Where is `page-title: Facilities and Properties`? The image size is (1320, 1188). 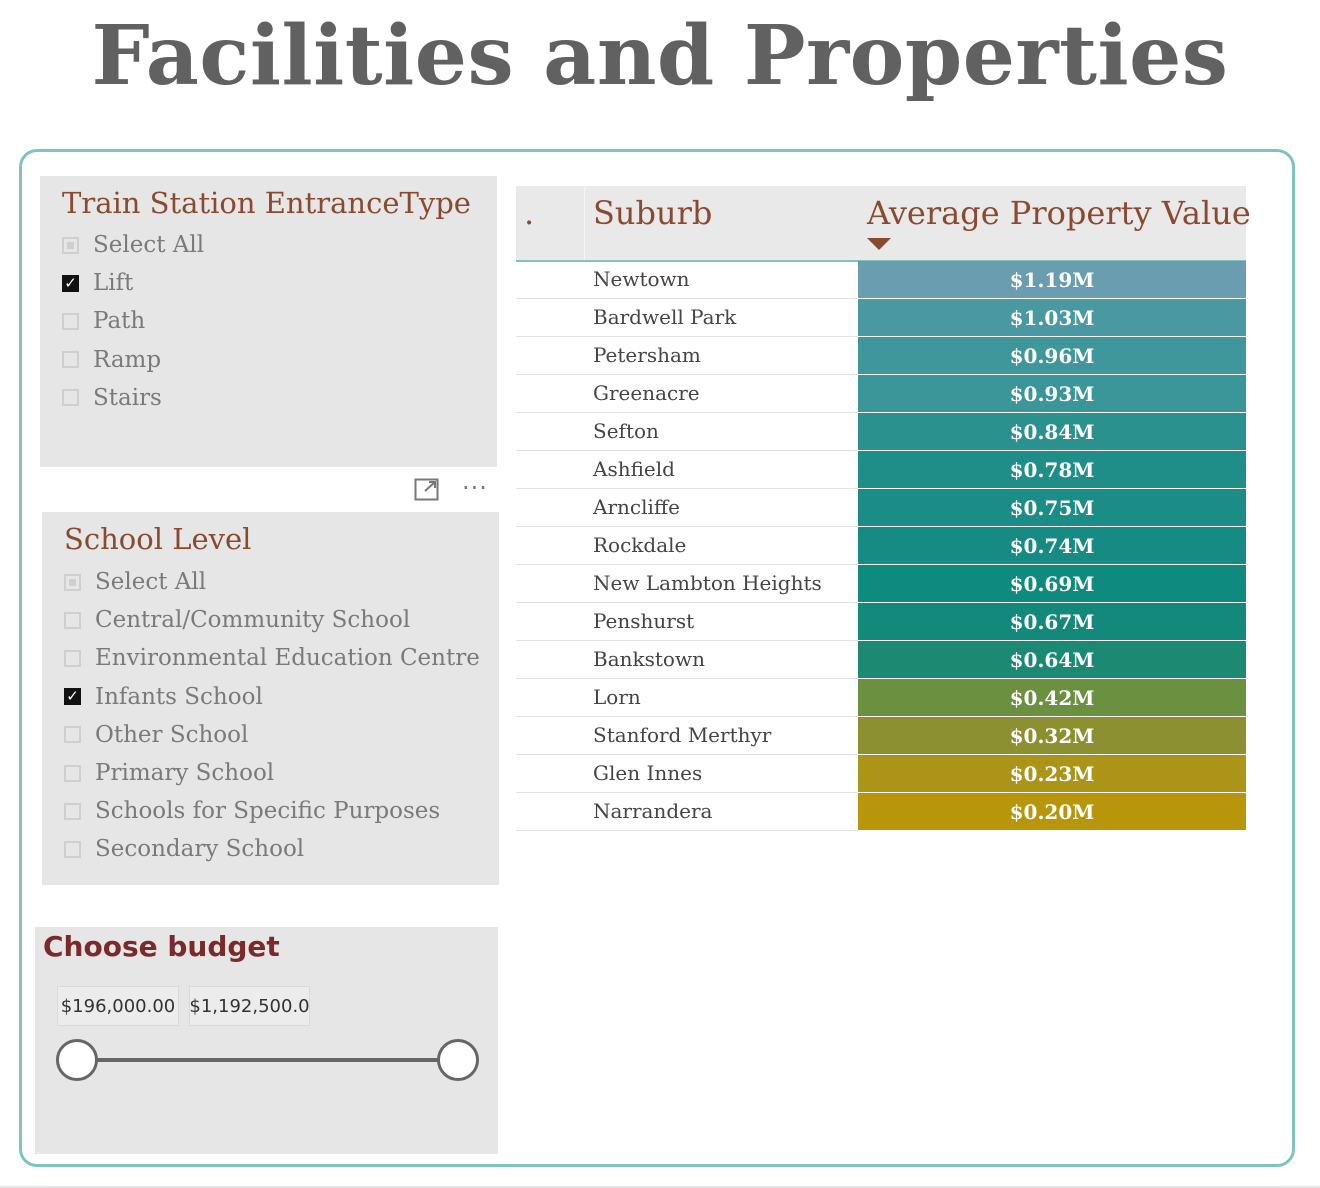 page-title: Facilities and Properties is located at coordinates (660, 56).